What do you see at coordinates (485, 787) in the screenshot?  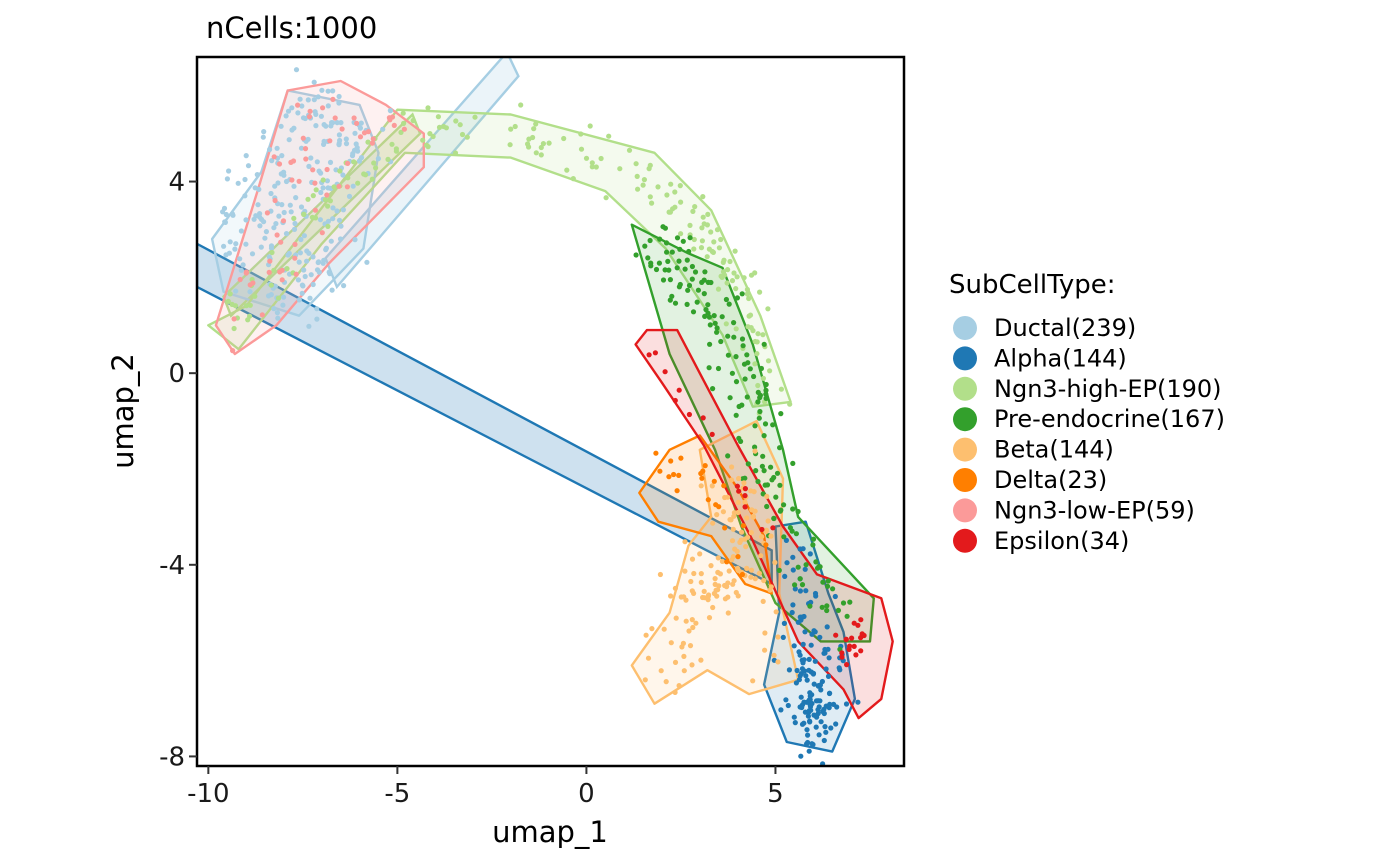 I see `x-axis: -10 -5 0 5` at bounding box center [485, 787].